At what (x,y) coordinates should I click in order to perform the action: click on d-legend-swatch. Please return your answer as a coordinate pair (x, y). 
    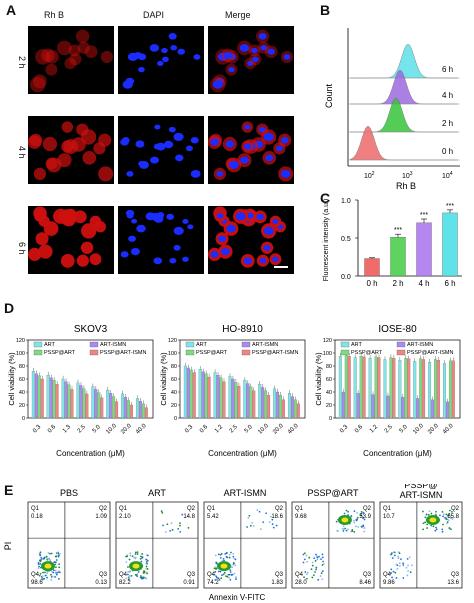
    Looking at the image, I should click on (246, 344).